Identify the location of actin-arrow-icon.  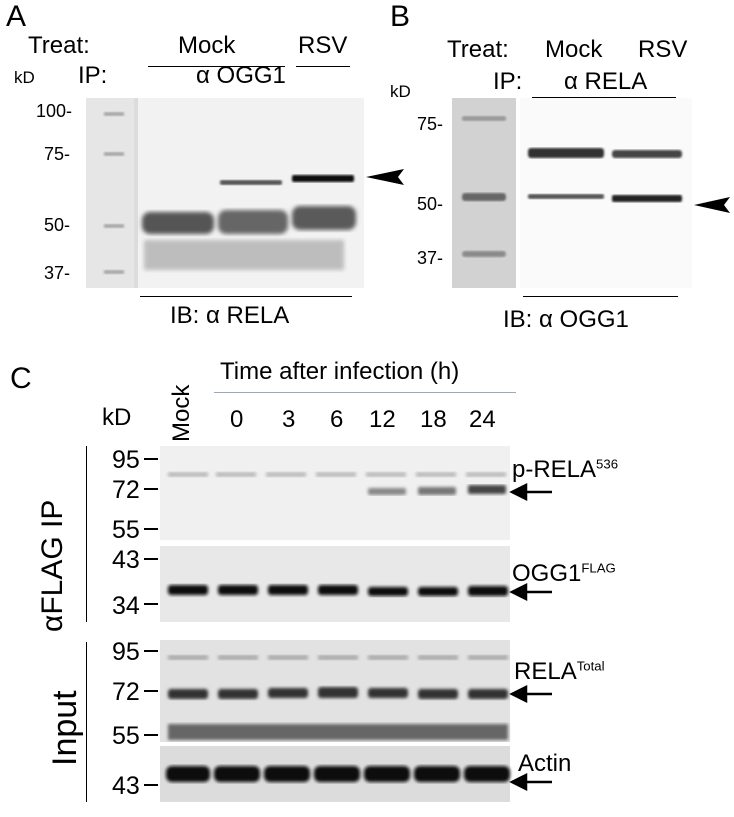
(518, 782).